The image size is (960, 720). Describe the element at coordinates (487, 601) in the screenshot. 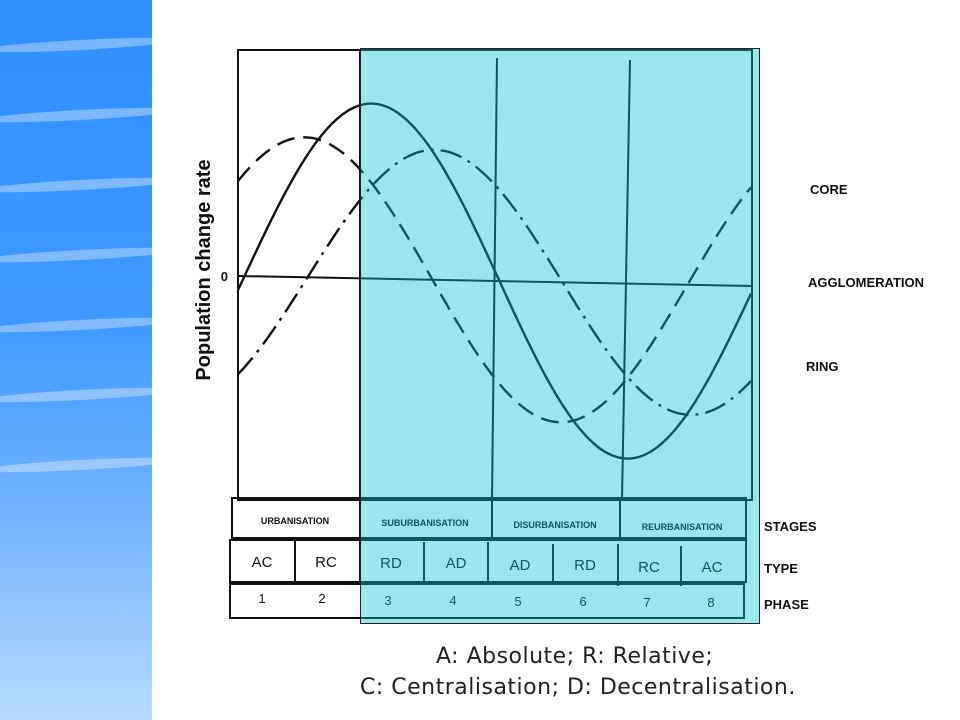

I see `phase-row: 1 2 3 4 5 6 7 8` at that location.